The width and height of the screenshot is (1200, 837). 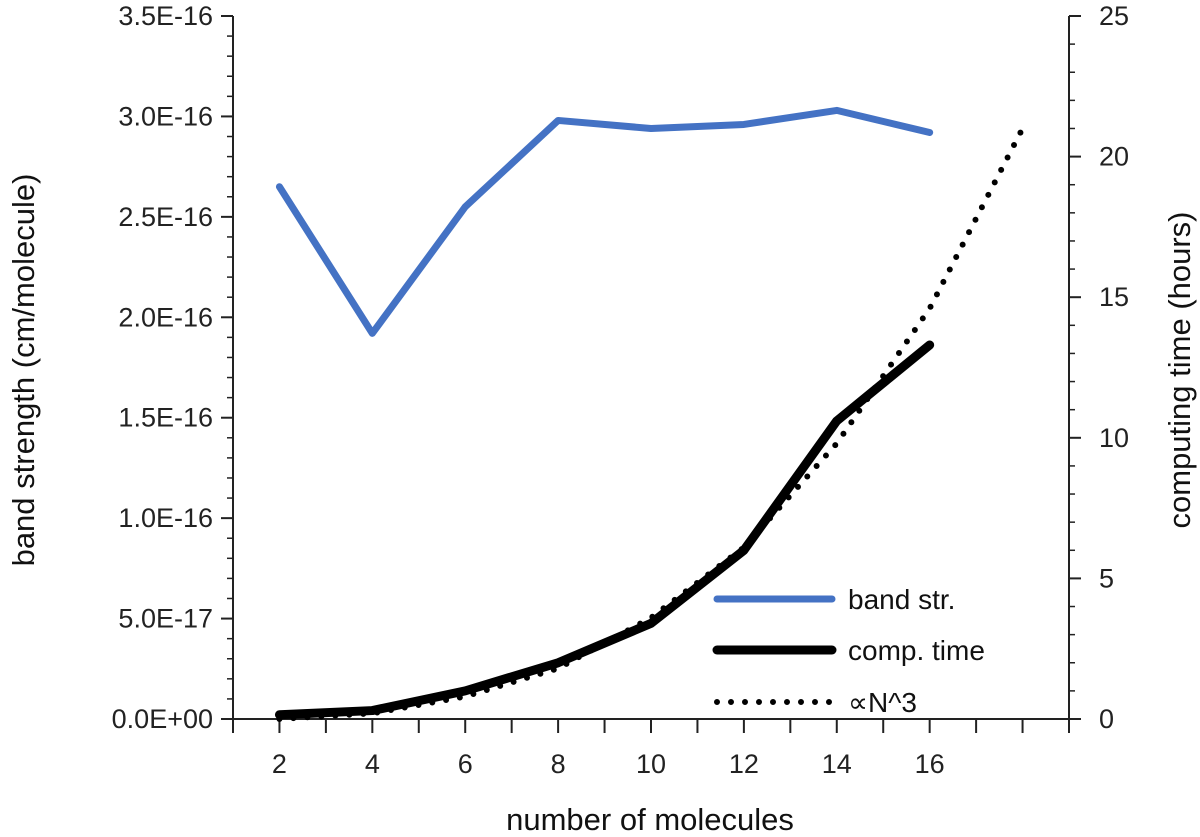 I want to click on y2-tick-label: 0, so click(x=1106, y=719).